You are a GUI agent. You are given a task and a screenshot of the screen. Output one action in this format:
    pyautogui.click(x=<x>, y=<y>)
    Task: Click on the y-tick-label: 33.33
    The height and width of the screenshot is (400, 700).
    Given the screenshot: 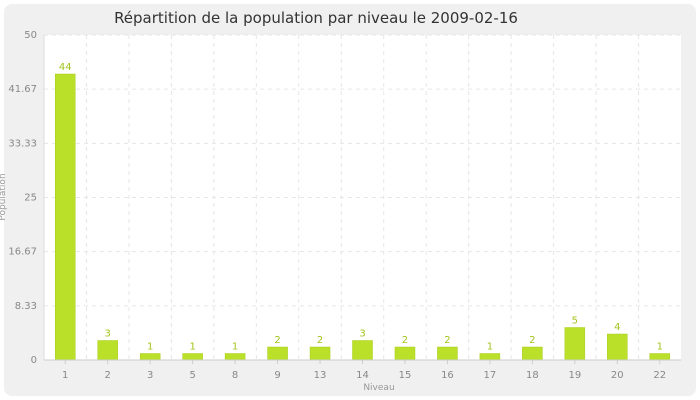 What is the action you would take?
    pyautogui.click(x=22, y=143)
    